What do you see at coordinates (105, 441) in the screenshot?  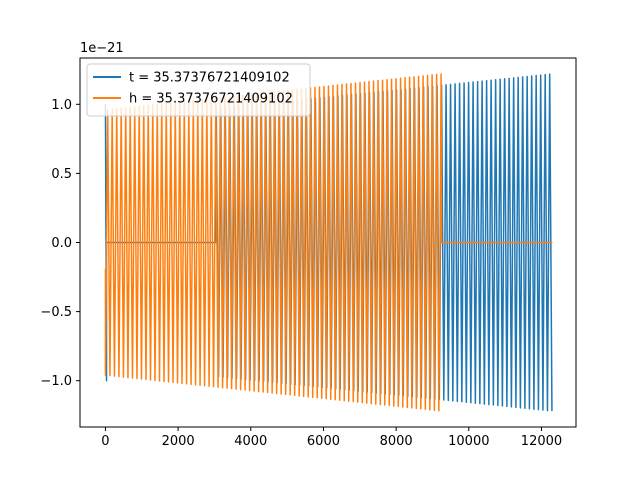 I see `x-tick-label: 0` at bounding box center [105, 441].